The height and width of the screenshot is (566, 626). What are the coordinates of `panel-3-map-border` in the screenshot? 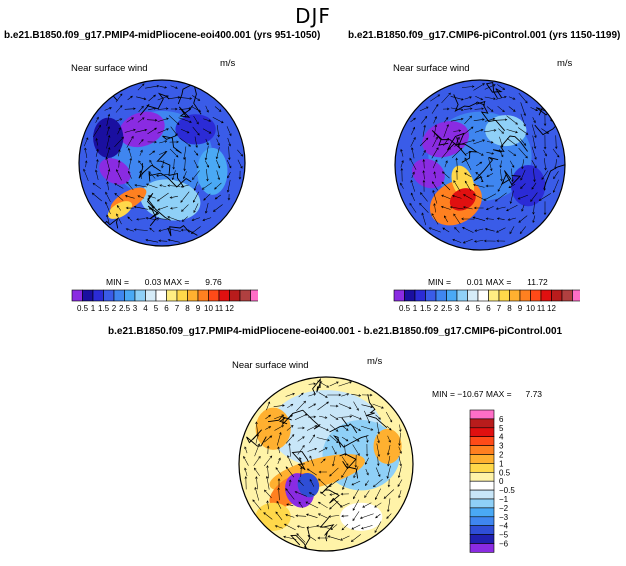 It's located at (326, 464).